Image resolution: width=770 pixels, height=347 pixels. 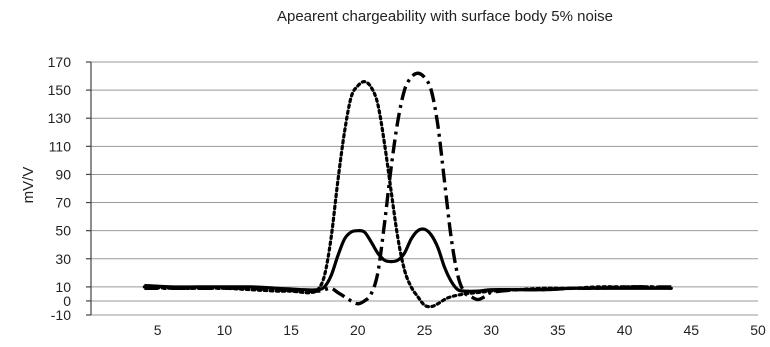 What do you see at coordinates (61, 315) in the screenshot?
I see `y-tick-label: -10` at bounding box center [61, 315].